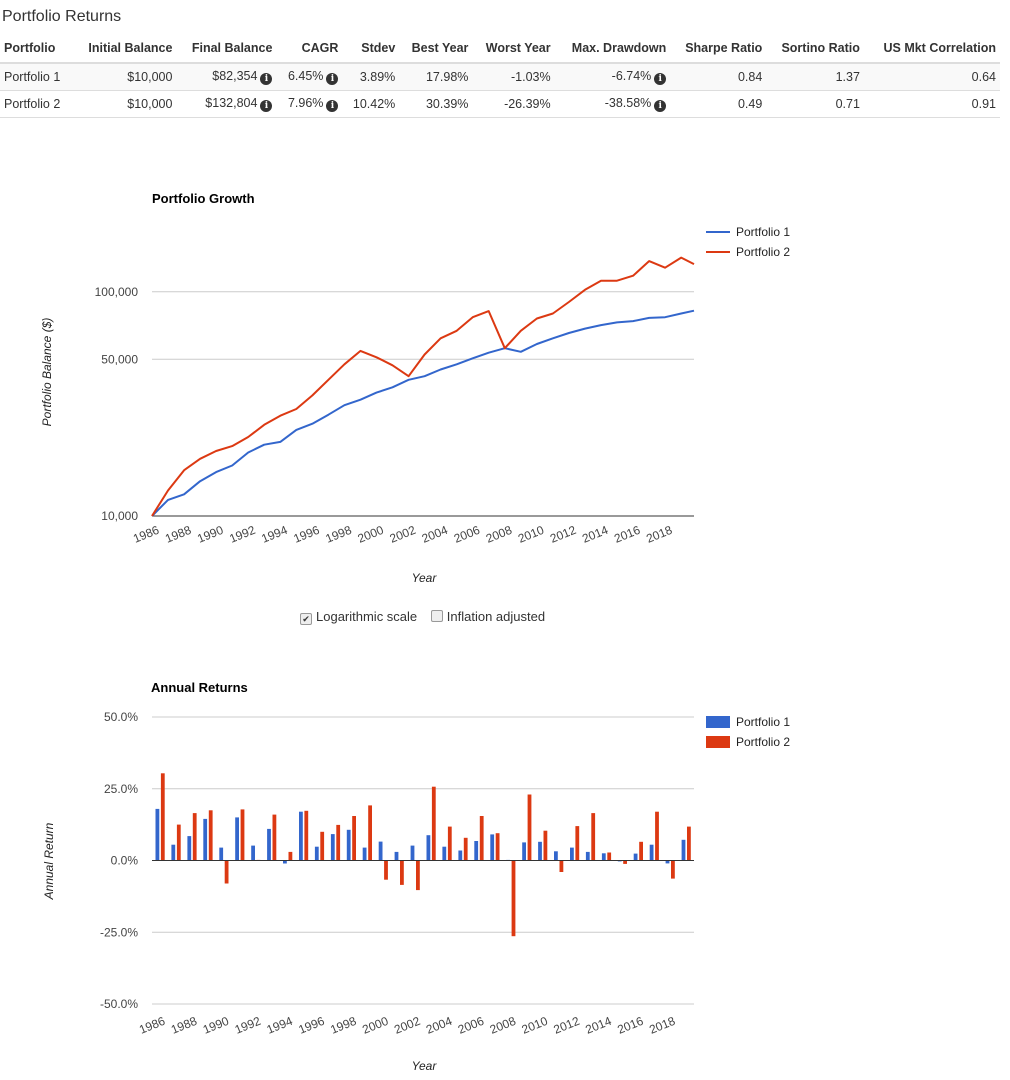  What do you see at coordinates (531, 534) in the screenshot?
I see `x-tick-label: 2010` at bounding box center [531, 534].